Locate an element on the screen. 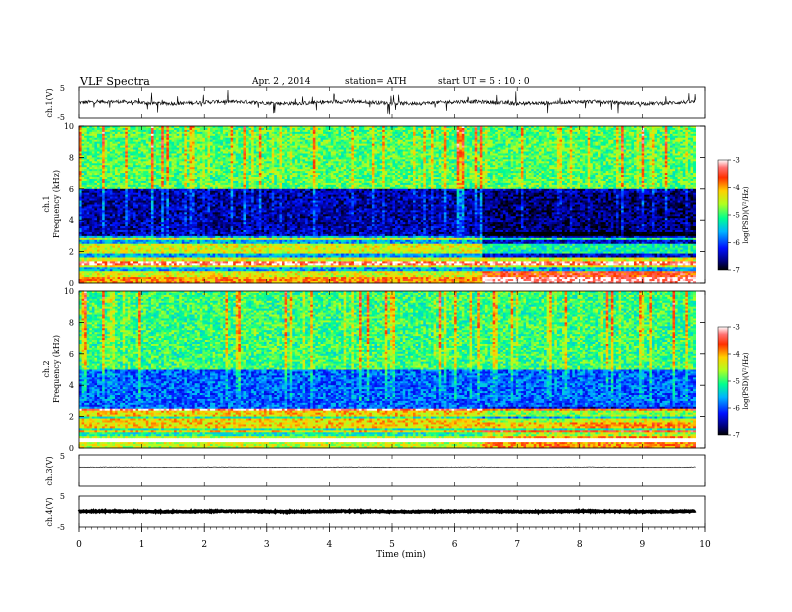  ch3-ytick-top: 5 is located at coordinates (62, 456).